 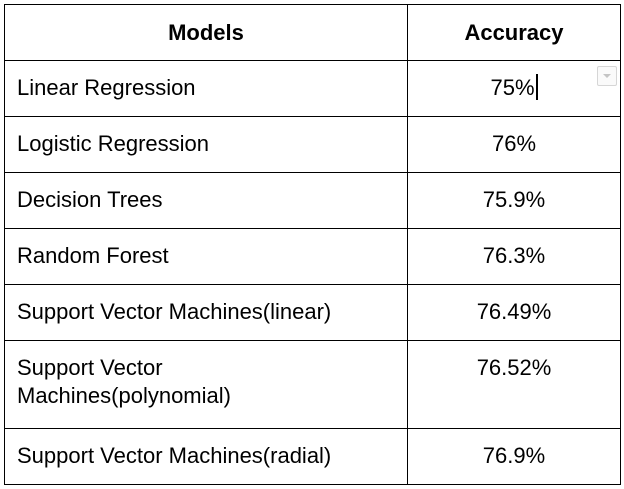 What do you see at coordinates (206, 200) in the screenshot?
I see `model-cell: Decision Trees` at bounding box center [206, 200].